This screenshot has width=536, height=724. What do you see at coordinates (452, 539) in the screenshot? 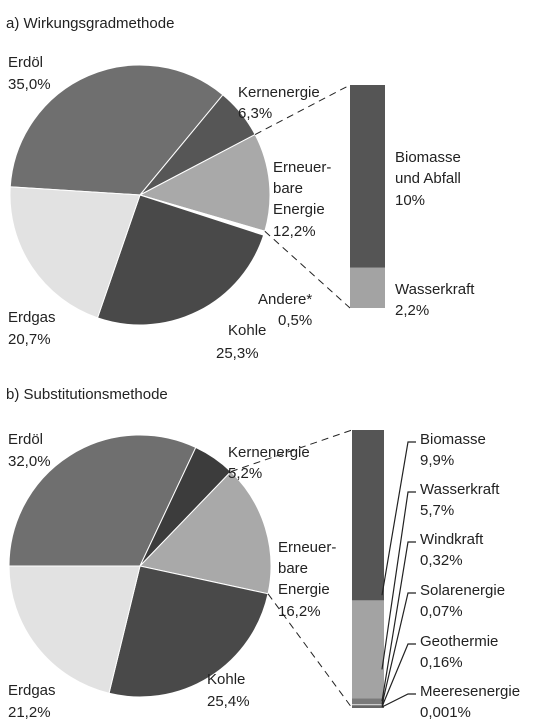
I see `breakdown-label: Windkraft` at bounding box center [452, 539].